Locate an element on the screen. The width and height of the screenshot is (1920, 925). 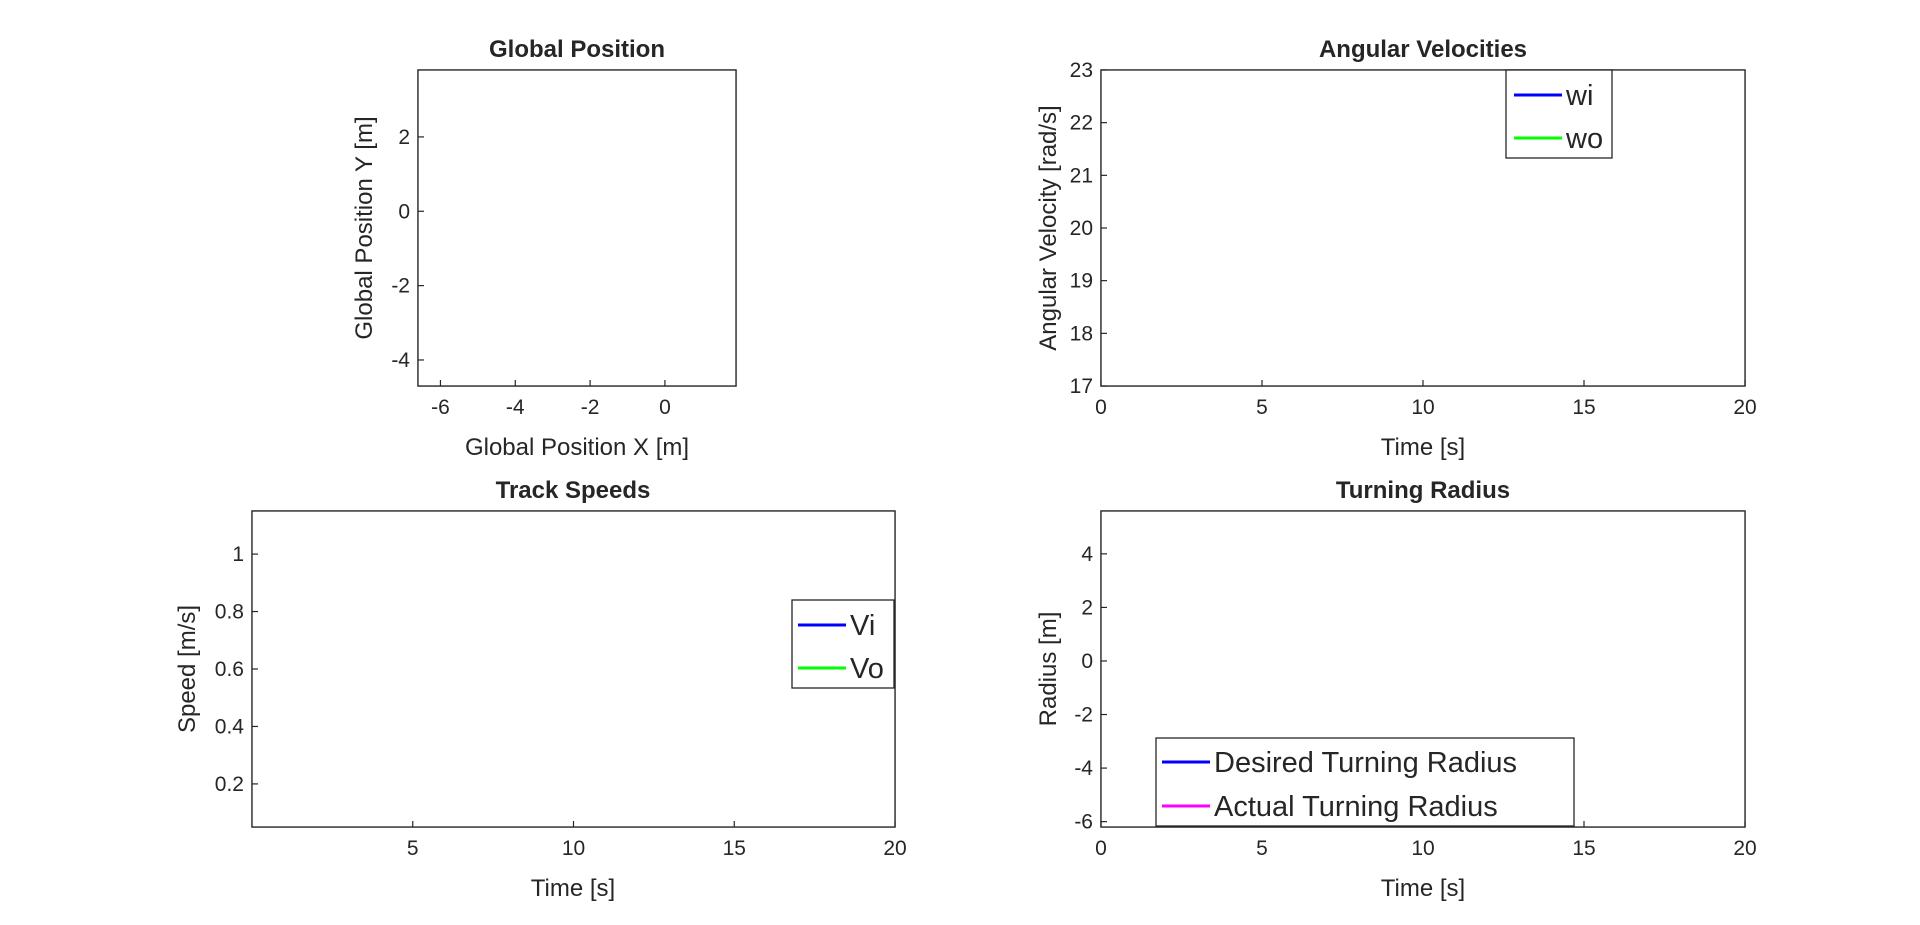
legend-label-actual: Actual Turning Radius is located at coordinates (1356, 807).